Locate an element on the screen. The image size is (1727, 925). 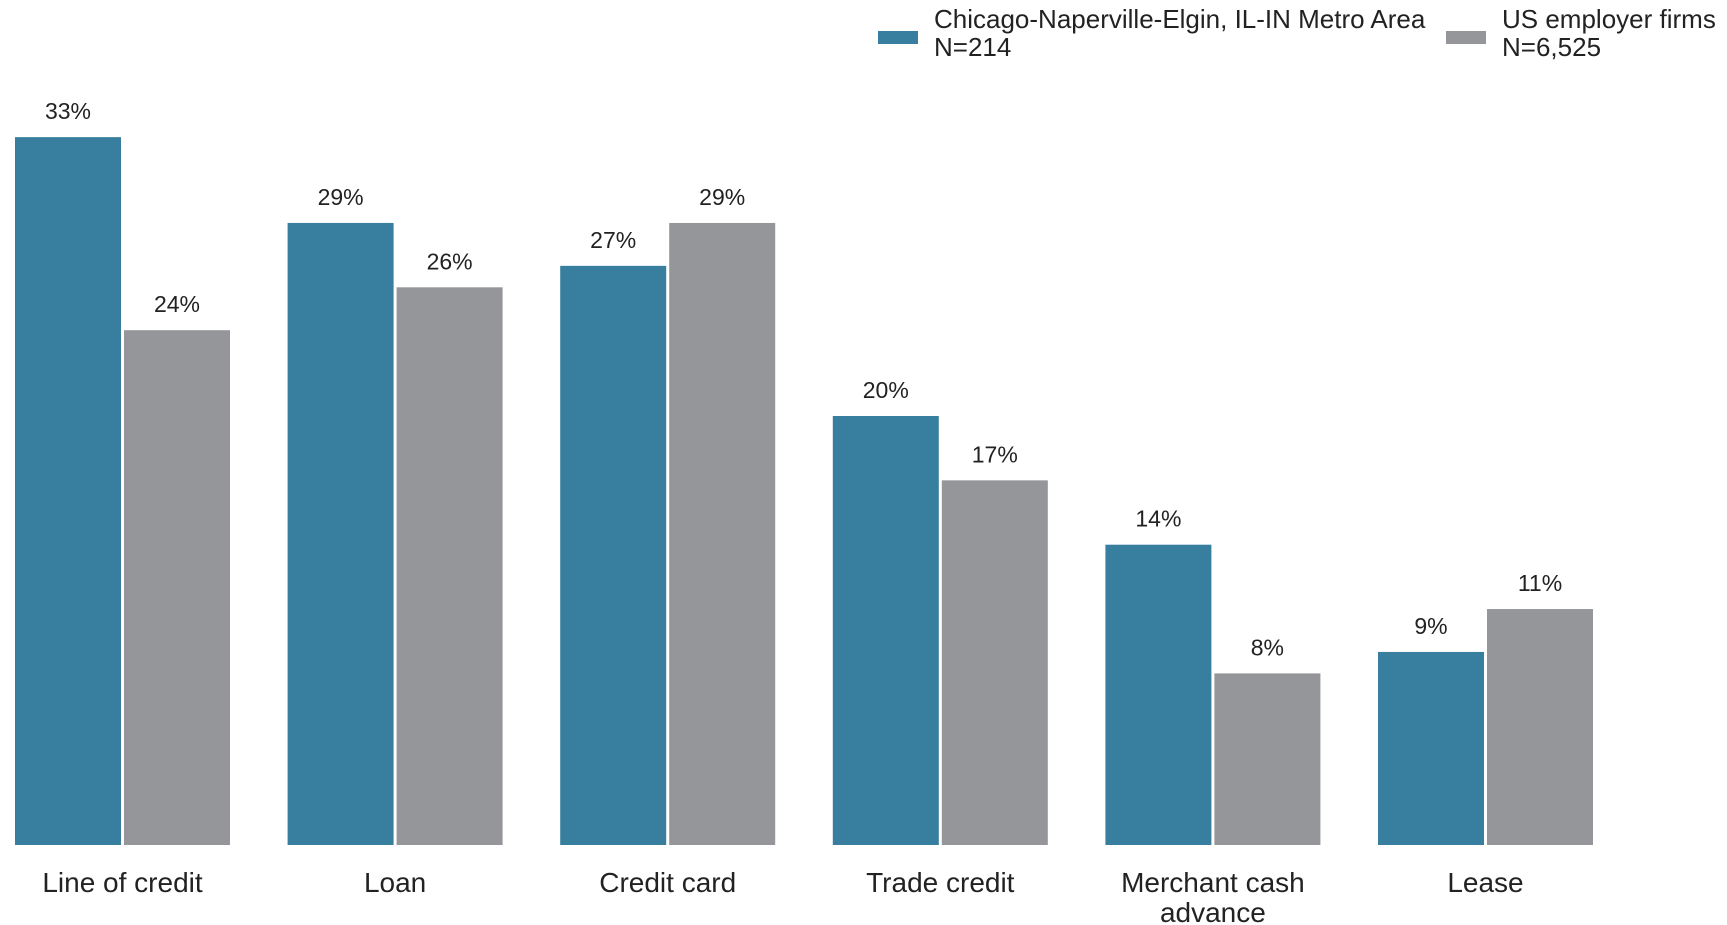
bar-chicago-line-of-credit is located at coordinates (68, 491).